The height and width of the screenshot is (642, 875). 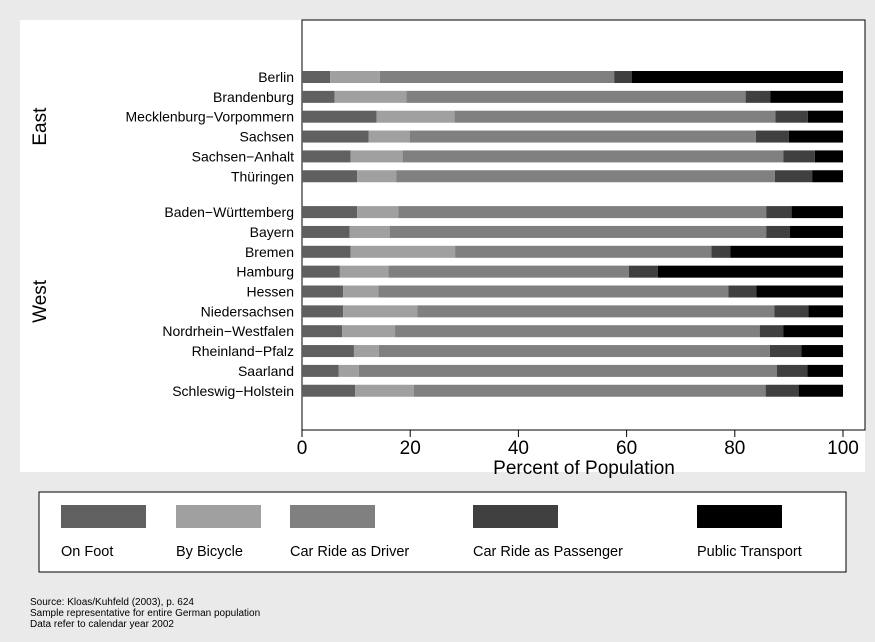 I want to click on legend-label: Car Ride as Passenger, so click(x=548, y=552).